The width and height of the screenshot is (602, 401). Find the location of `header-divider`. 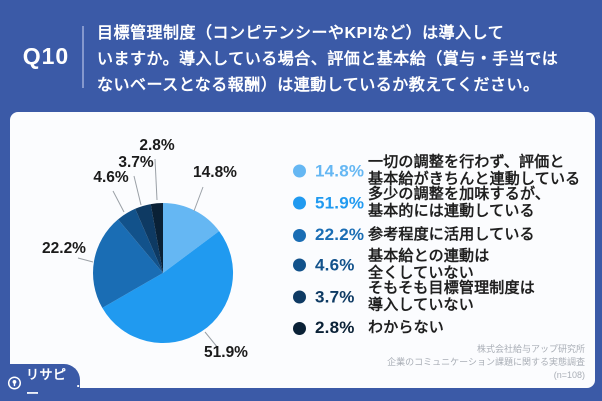

header-divider is located at coordinates (83, 57).